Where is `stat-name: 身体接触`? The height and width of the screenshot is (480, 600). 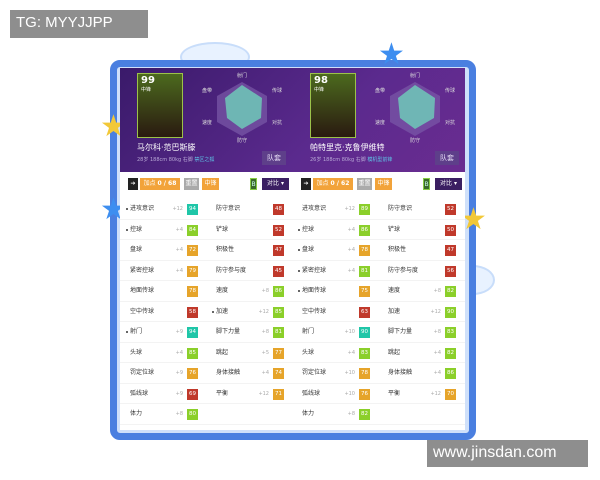 stat-name: 身体接触 is located at coordinates (400, 372).